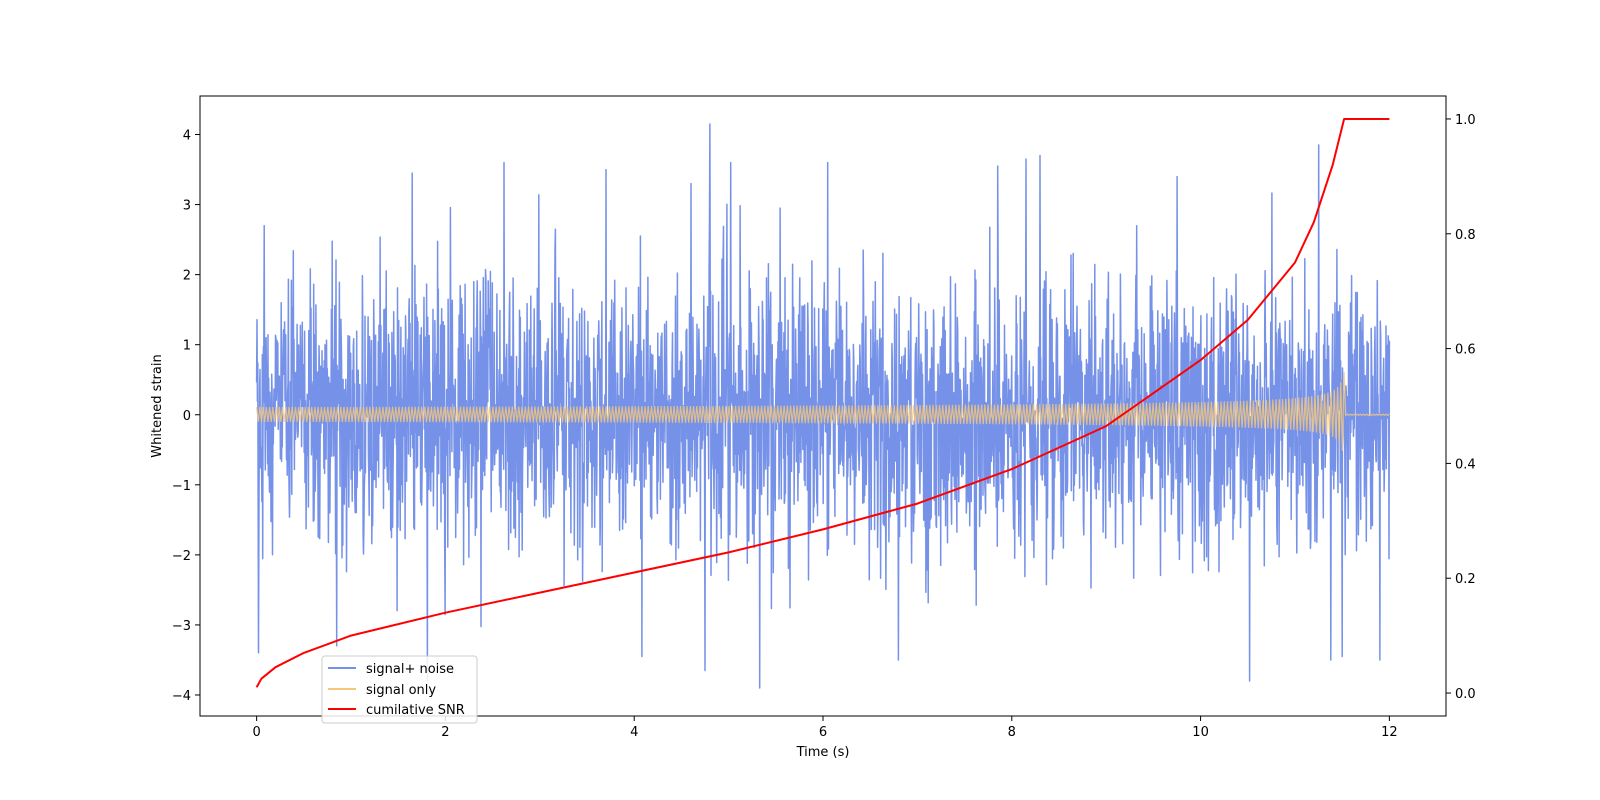 Image resolution: width=1600 pixels, height=800 pixels. Describe the element at coordinates (1200, 732) in the screenshot. I see `x-tick-label: 10` at that location.